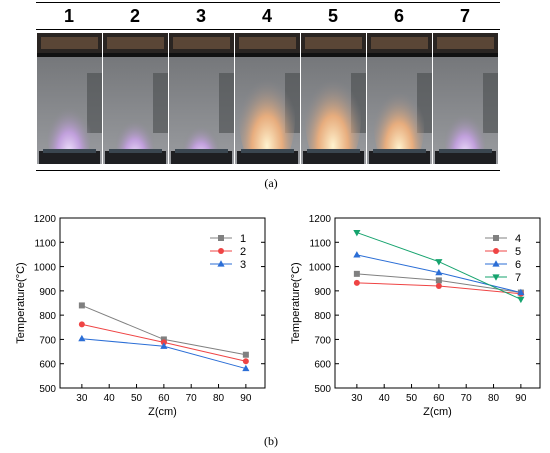 Image resolution: width=550 pixels, height=453 pixels. Describe the element at coordinates (518, 278) in the screenshot. I see `legend-label-7: 7` at that location.